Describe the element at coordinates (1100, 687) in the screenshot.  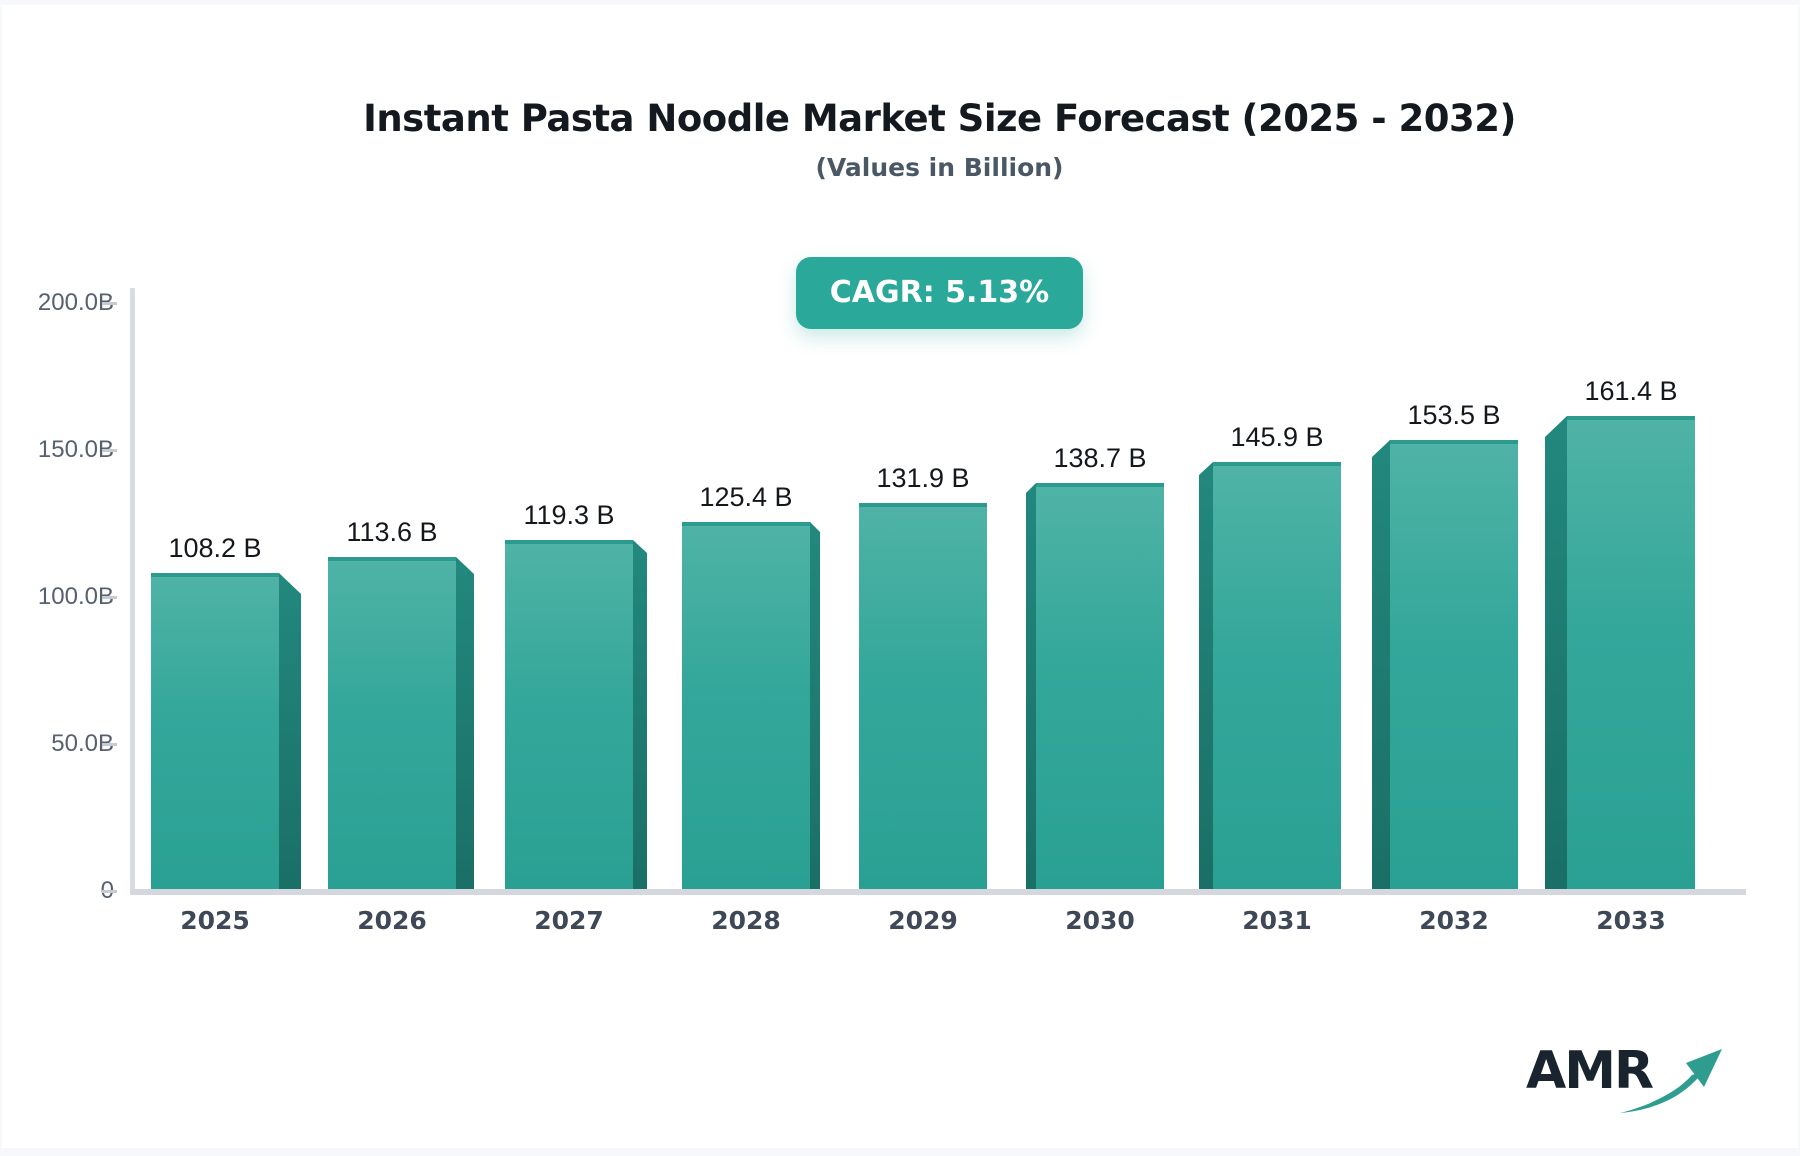
I see `bar-2030` at that location.